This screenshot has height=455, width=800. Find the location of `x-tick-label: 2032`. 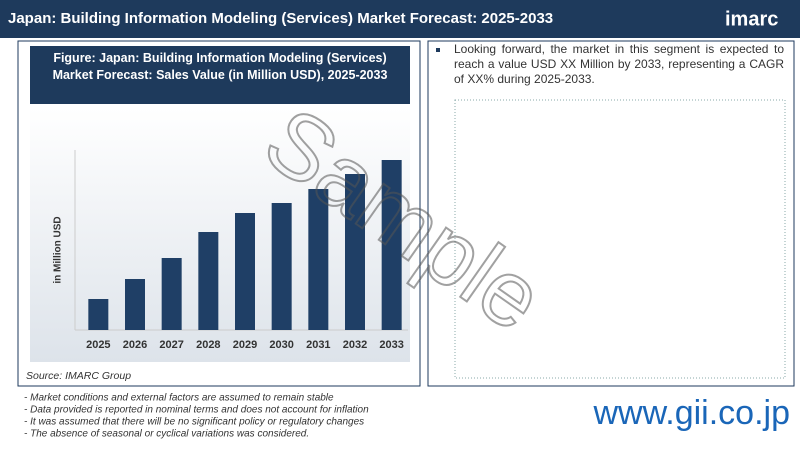

x-tick-label: 2032 is located at coordinates (355, 345).